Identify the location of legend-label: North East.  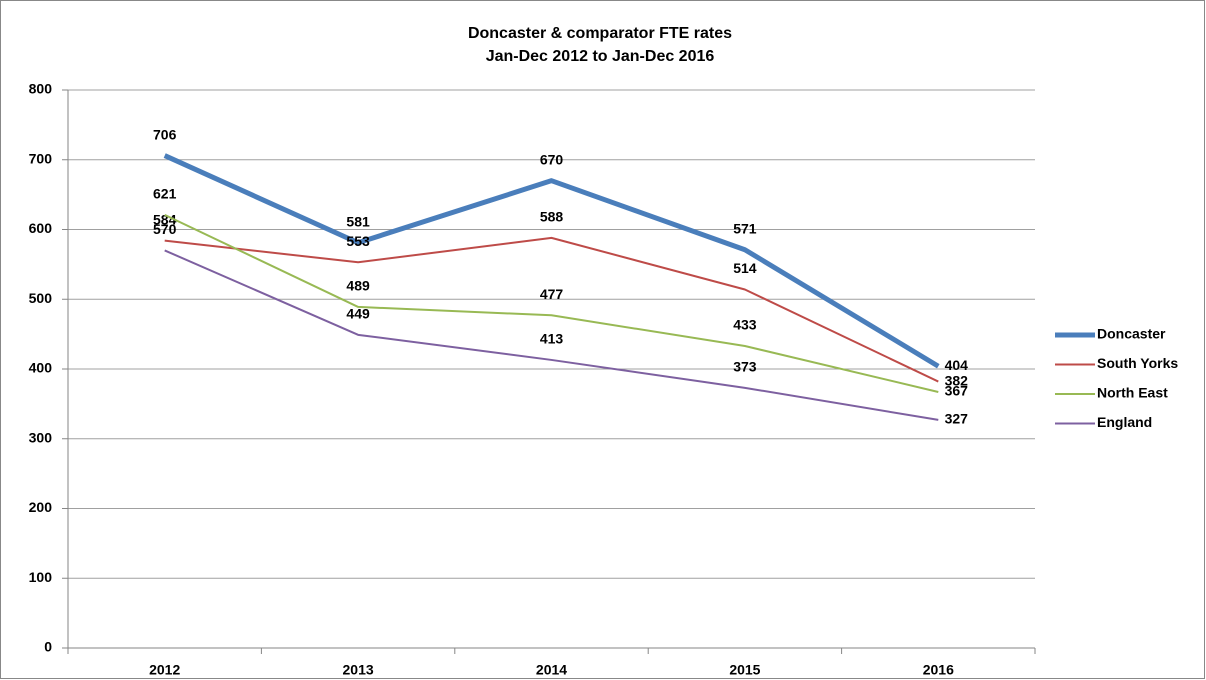
(1132, 393).